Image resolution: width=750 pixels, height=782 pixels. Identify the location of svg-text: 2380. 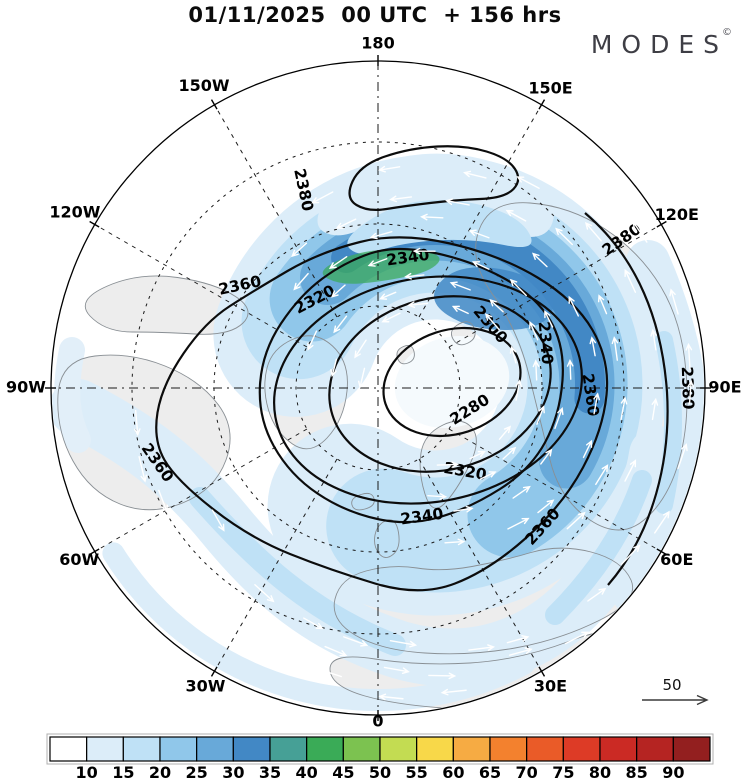
(688, 388).